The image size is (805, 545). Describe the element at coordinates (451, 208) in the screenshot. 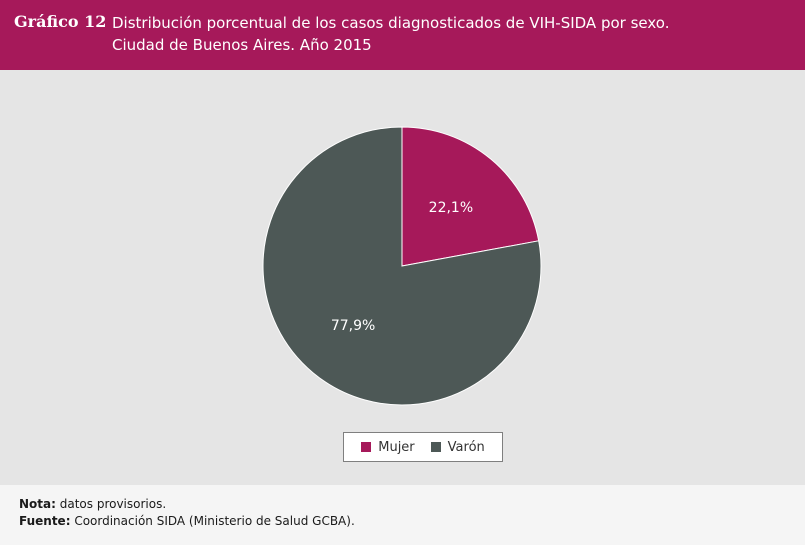

I see `pie-data-label-mujer: 22,1%` at that location.